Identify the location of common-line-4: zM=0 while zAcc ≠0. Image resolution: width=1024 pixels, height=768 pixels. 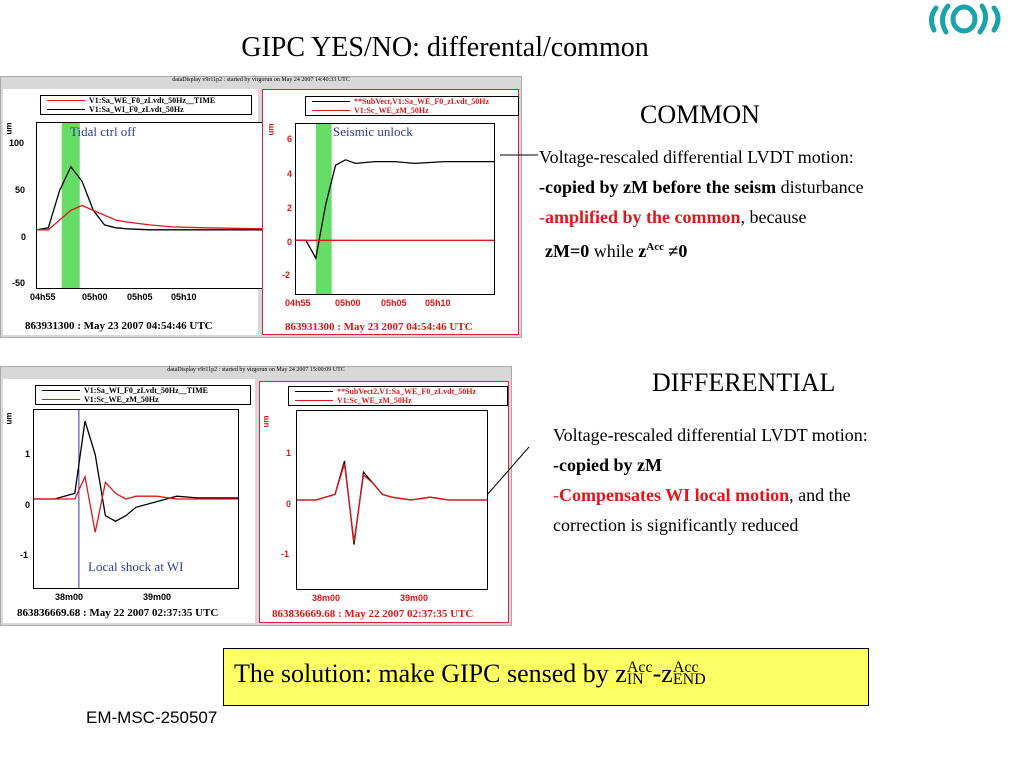
(616, 251).